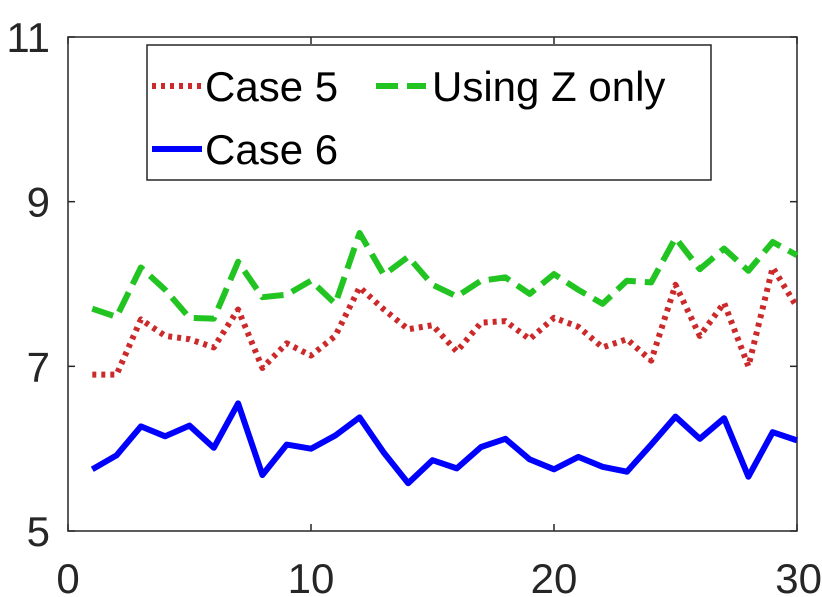 This screenshot has height=597, width=822. What do you see at coordinates (271, 86) in the screenshot?
I see `legend-label: Case 5` at bounding box center [271, 86].